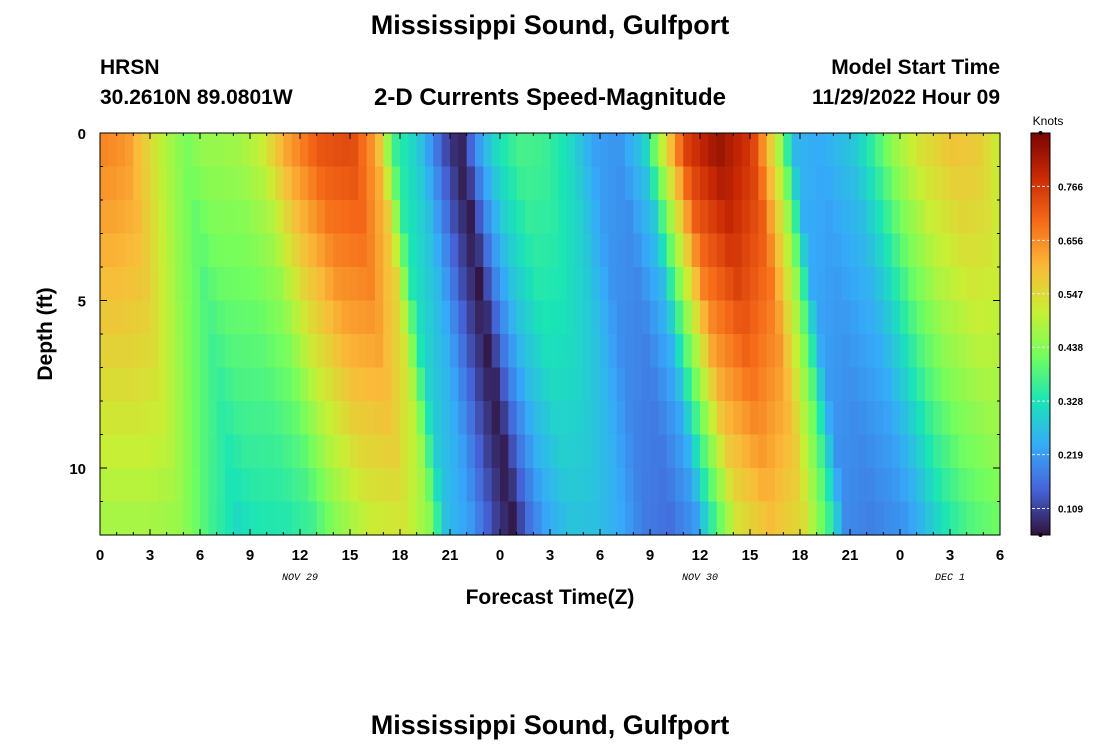  Describe the element at coordinates (900, 555) in the screenshot. I see `x-tick-label: 0` at that location.